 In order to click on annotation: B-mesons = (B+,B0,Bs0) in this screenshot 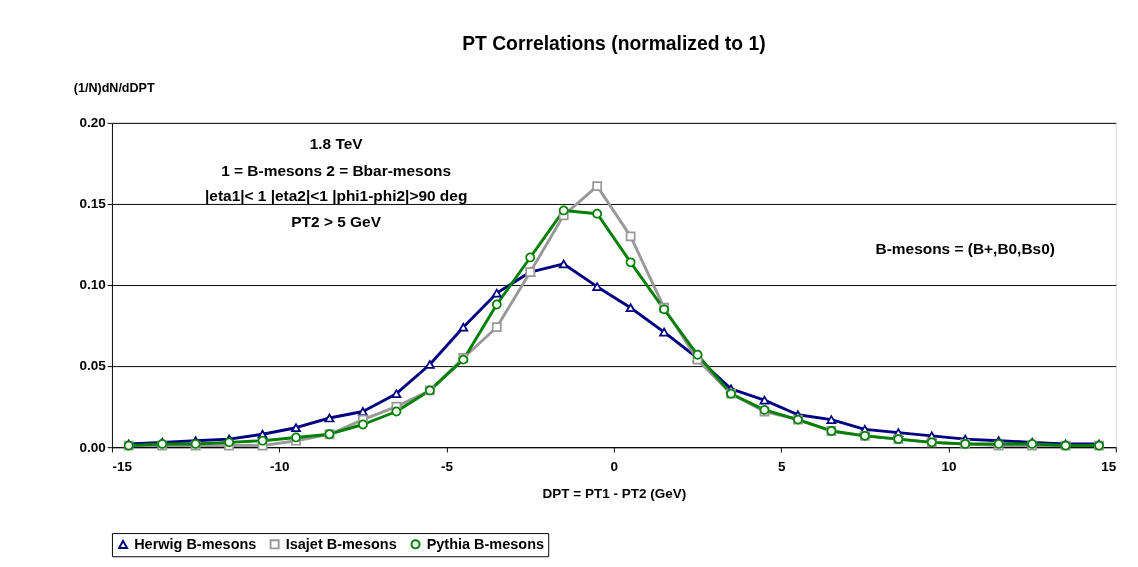, I will do `click(965, 249)`.